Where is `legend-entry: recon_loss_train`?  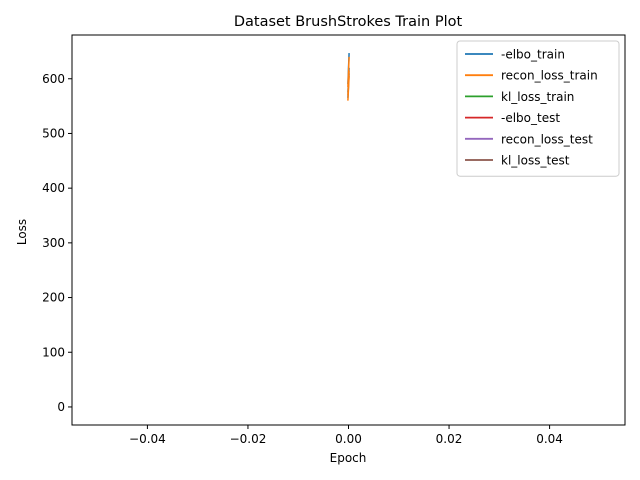 legend-entry: recon_loss_train is located at coordinates (549, 76).